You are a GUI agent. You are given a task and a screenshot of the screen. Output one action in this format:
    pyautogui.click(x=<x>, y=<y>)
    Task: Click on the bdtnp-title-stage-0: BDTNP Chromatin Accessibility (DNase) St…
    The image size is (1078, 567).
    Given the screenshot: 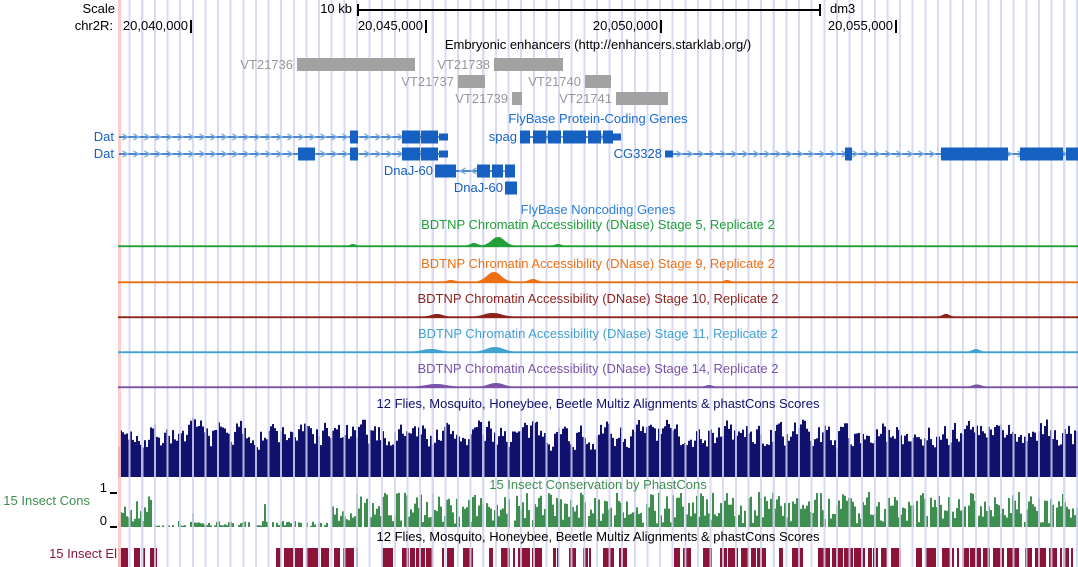 What is the action you would take?
    pyautogui.click(x=598, y=224)
    